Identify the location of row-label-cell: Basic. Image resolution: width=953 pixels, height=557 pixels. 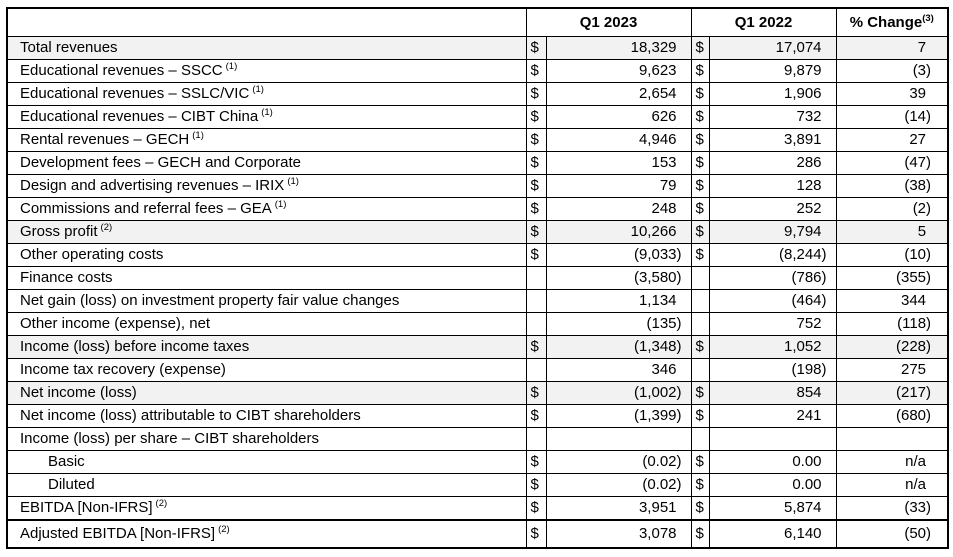
(266, 462).